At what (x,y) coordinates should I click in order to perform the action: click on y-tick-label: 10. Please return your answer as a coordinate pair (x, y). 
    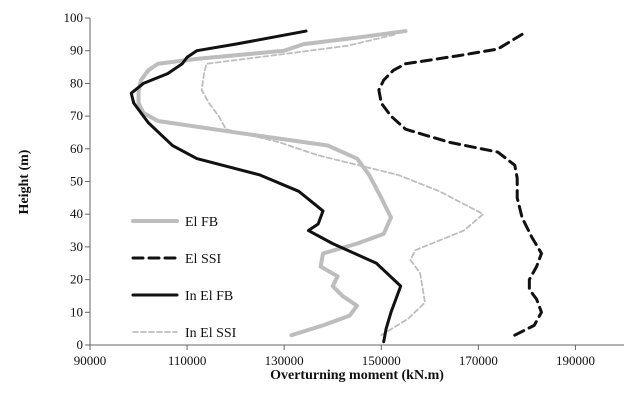
    Looking at the image, I should click on (76, 311).